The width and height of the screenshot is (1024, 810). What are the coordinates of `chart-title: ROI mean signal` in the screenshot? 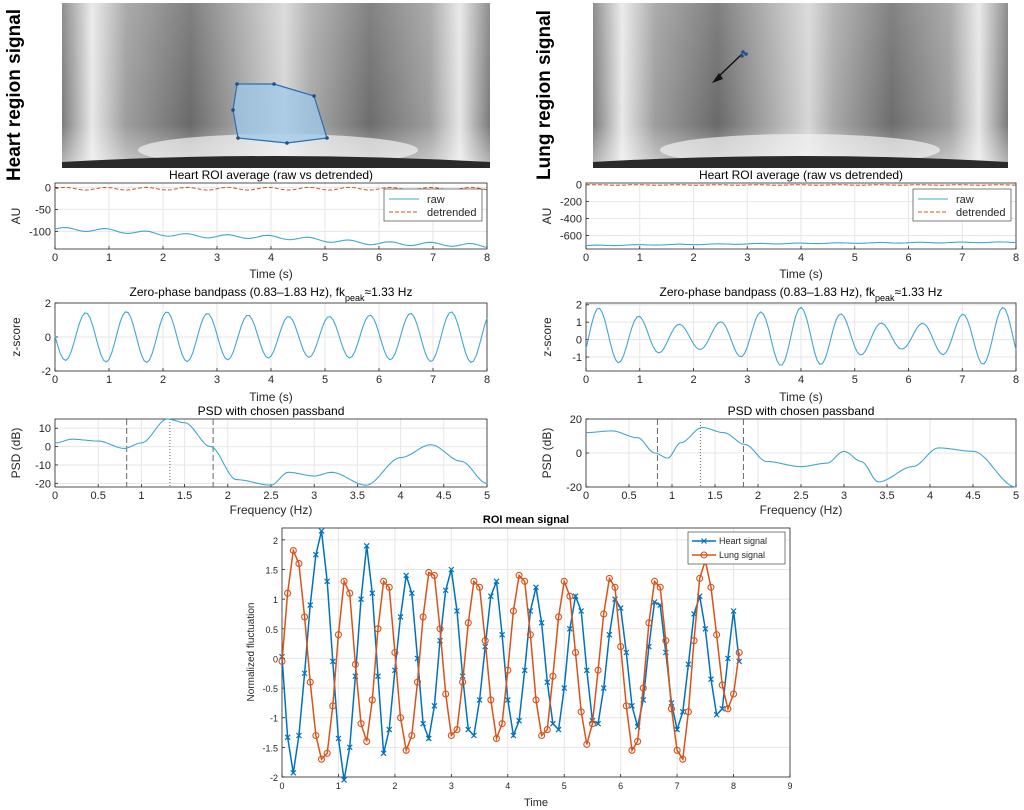 It's located at (526, 520).